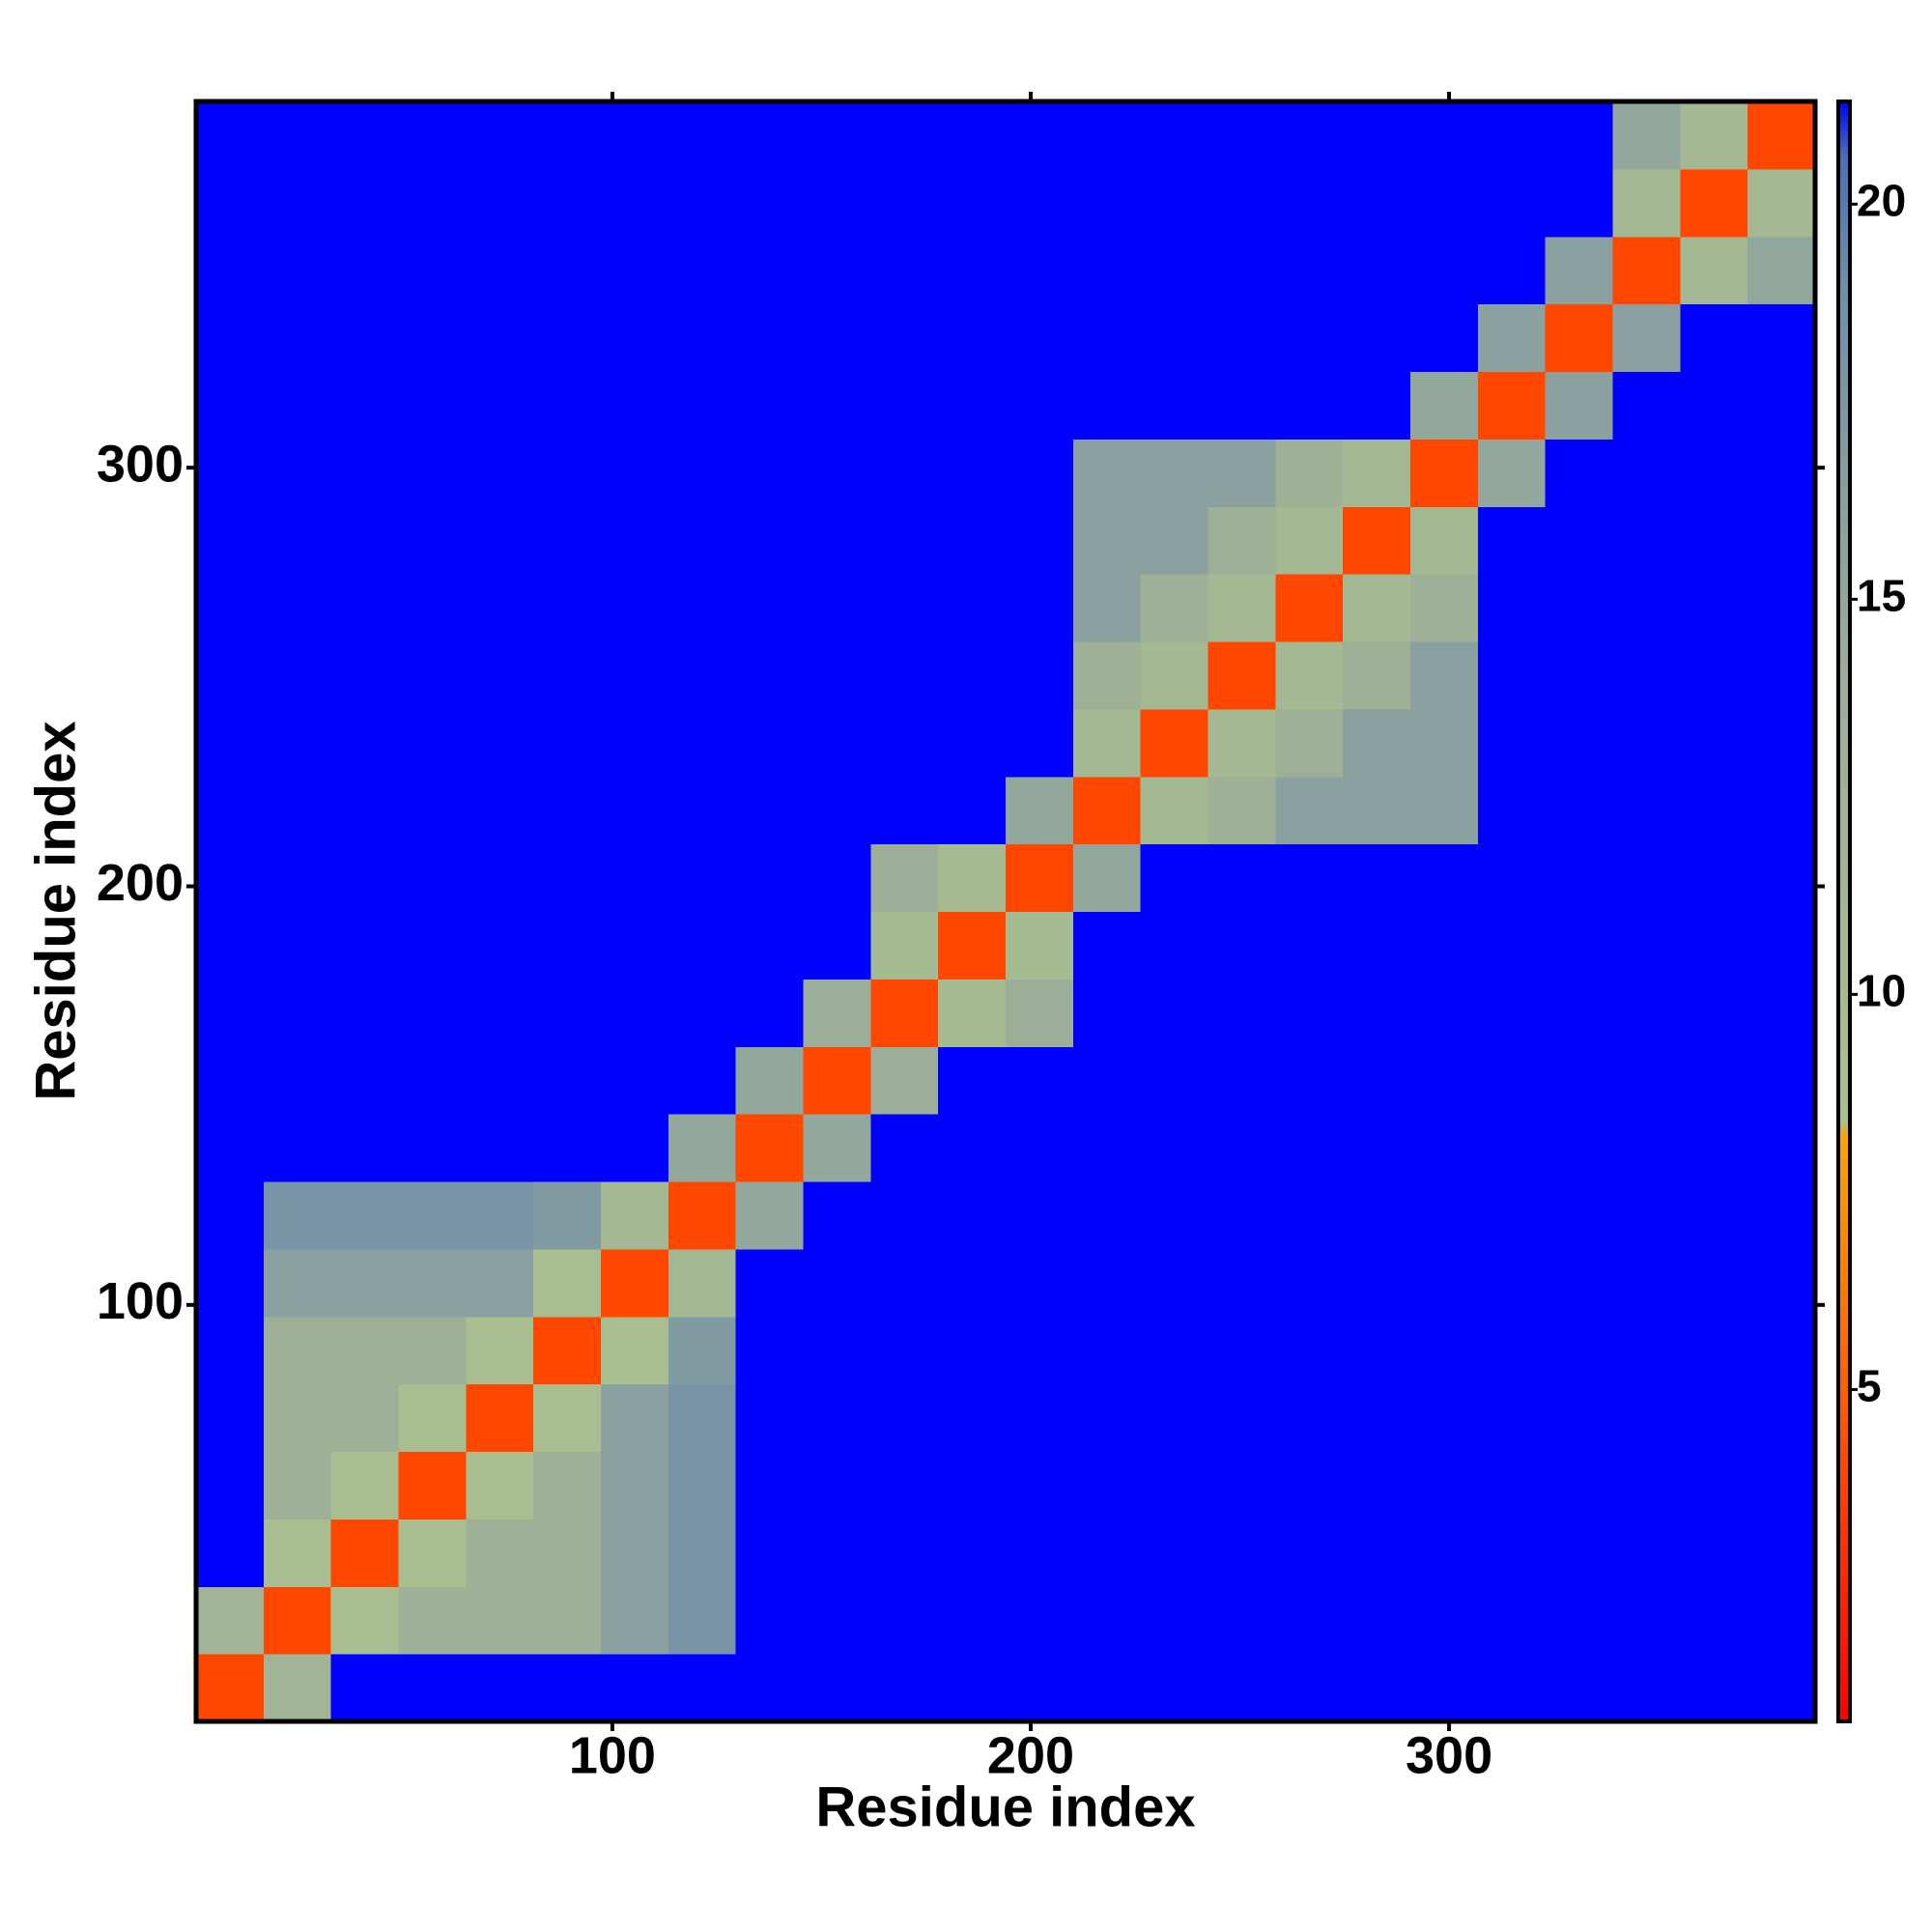 This screenshot has width=1932, height=1932. Describe the element at coordinates (1449, 1755) in the screenshot. I see `x-tick-label: 300` at that location.